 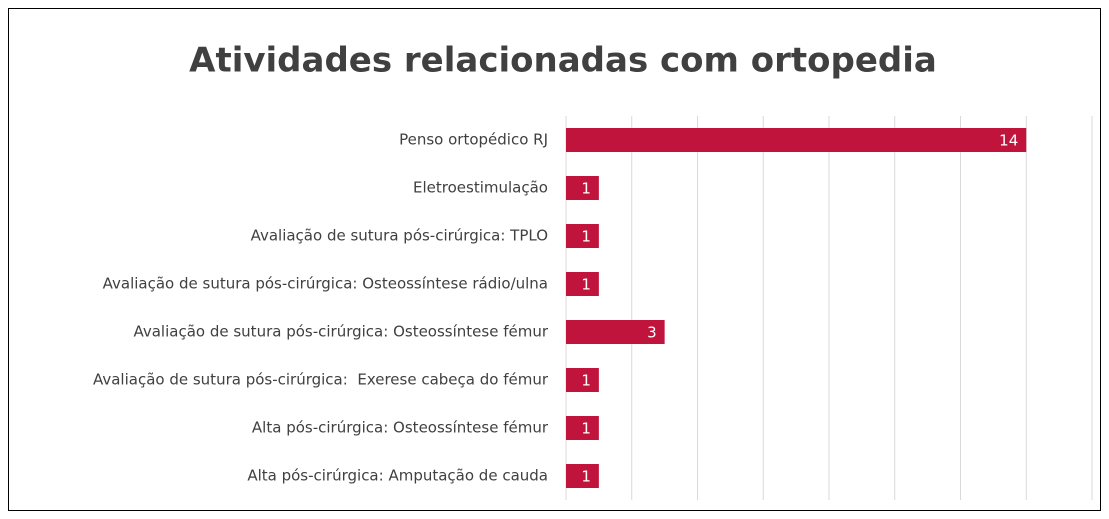 What do you see at coordinates (652, 333) in the screenshot?
I see `value-label: 3` at bounding box center [652, 333].